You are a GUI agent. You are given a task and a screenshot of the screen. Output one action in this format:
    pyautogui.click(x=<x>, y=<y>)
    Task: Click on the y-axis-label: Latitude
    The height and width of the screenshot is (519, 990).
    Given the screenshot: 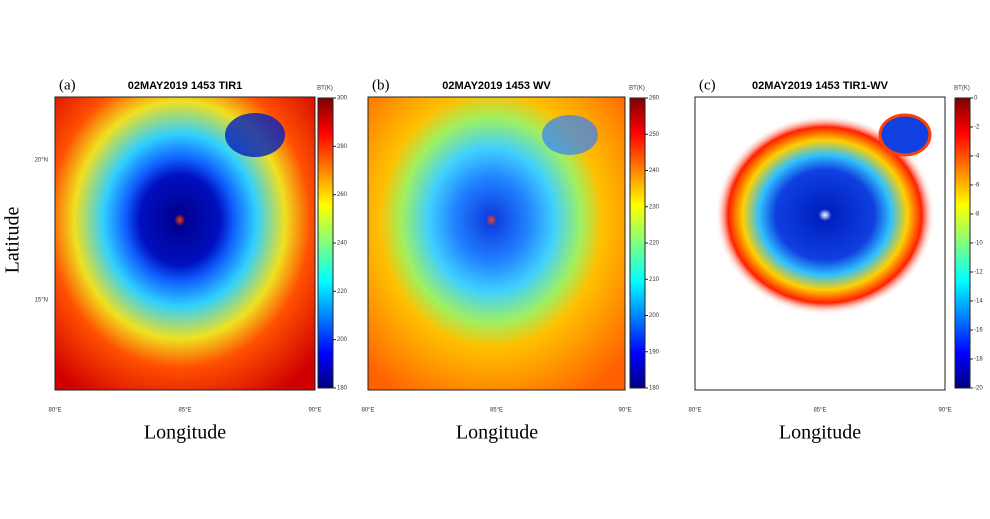 What is the action you would take?
    pyautogui.click(x=13, y=240)
    